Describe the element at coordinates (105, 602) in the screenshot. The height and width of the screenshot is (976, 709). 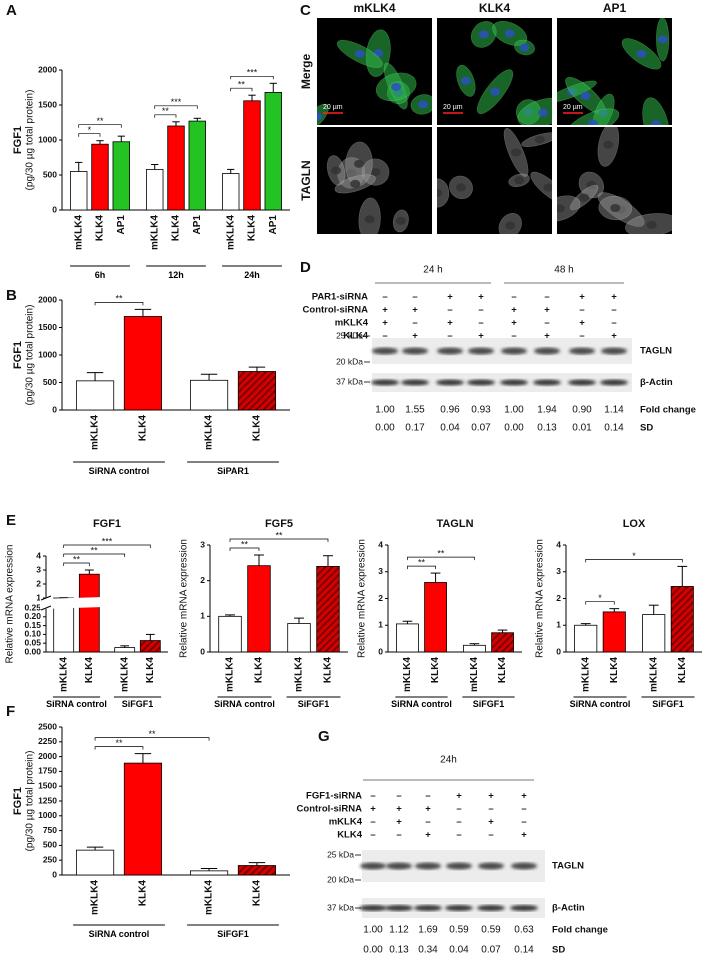
I see `axis-break` at that location.